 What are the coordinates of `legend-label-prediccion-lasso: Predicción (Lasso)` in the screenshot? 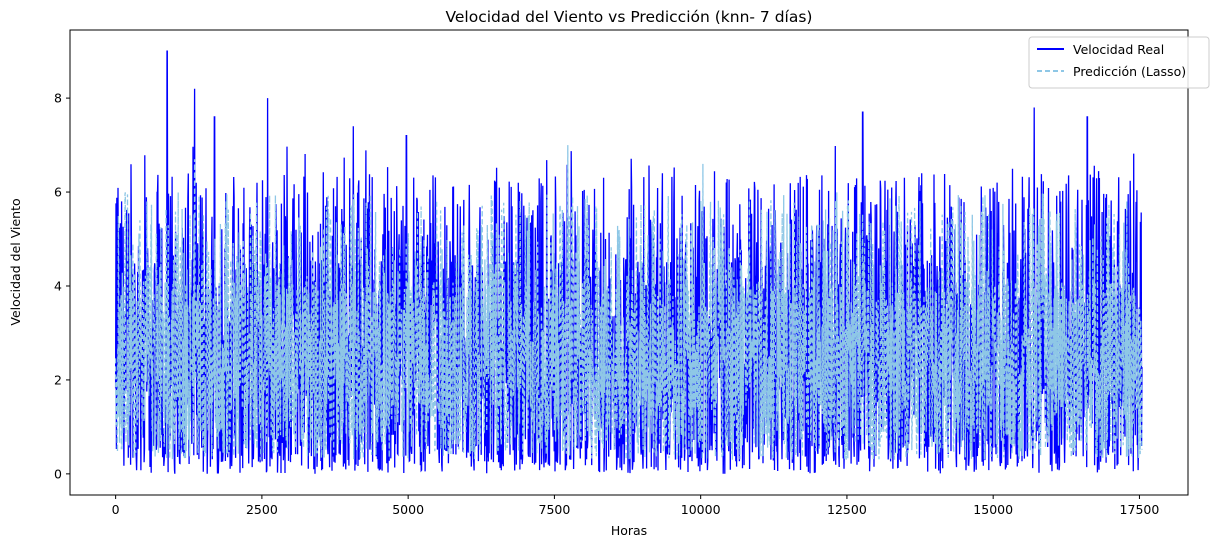 It's located at (1129, 71).